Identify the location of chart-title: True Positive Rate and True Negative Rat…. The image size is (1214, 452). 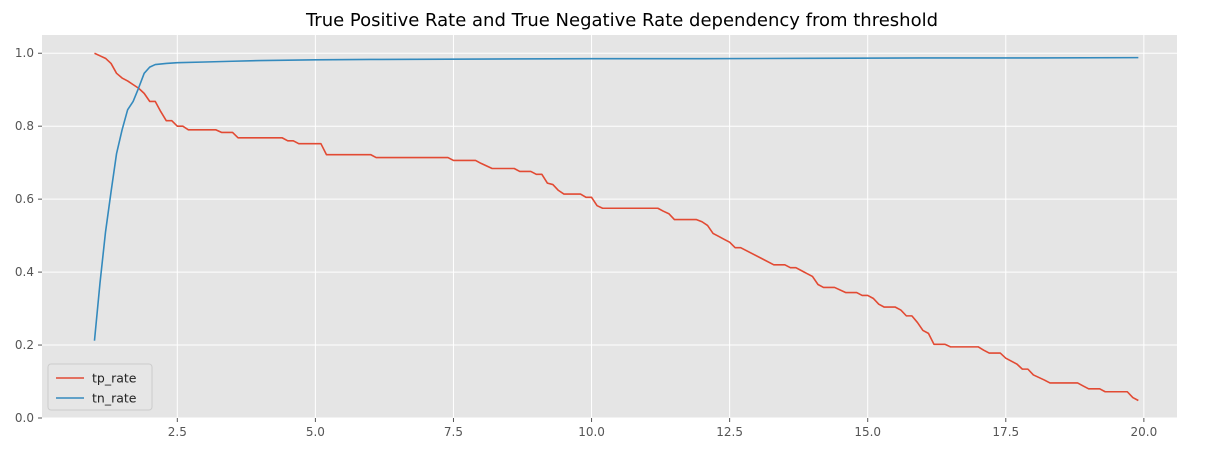
(621, 20).